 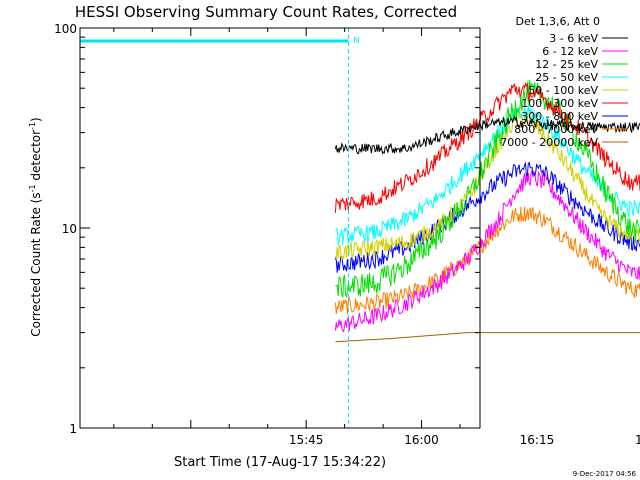 What do you see at coordinates (563, 90) in the screenshot?
I see `legend-label: 50 - 100 keV` at bounding box center [563, 90].